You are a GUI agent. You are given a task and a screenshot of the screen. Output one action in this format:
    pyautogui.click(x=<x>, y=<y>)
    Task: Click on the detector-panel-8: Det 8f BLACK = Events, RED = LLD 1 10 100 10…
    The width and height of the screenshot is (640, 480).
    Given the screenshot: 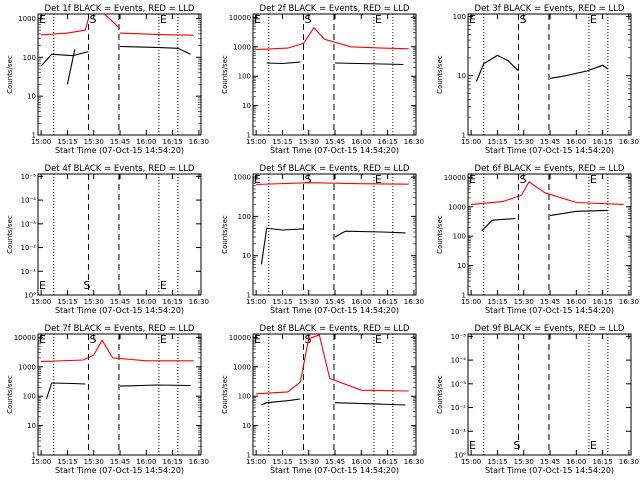 What is the action you would take?
    pyautogui.click(x=322, y=399)
    